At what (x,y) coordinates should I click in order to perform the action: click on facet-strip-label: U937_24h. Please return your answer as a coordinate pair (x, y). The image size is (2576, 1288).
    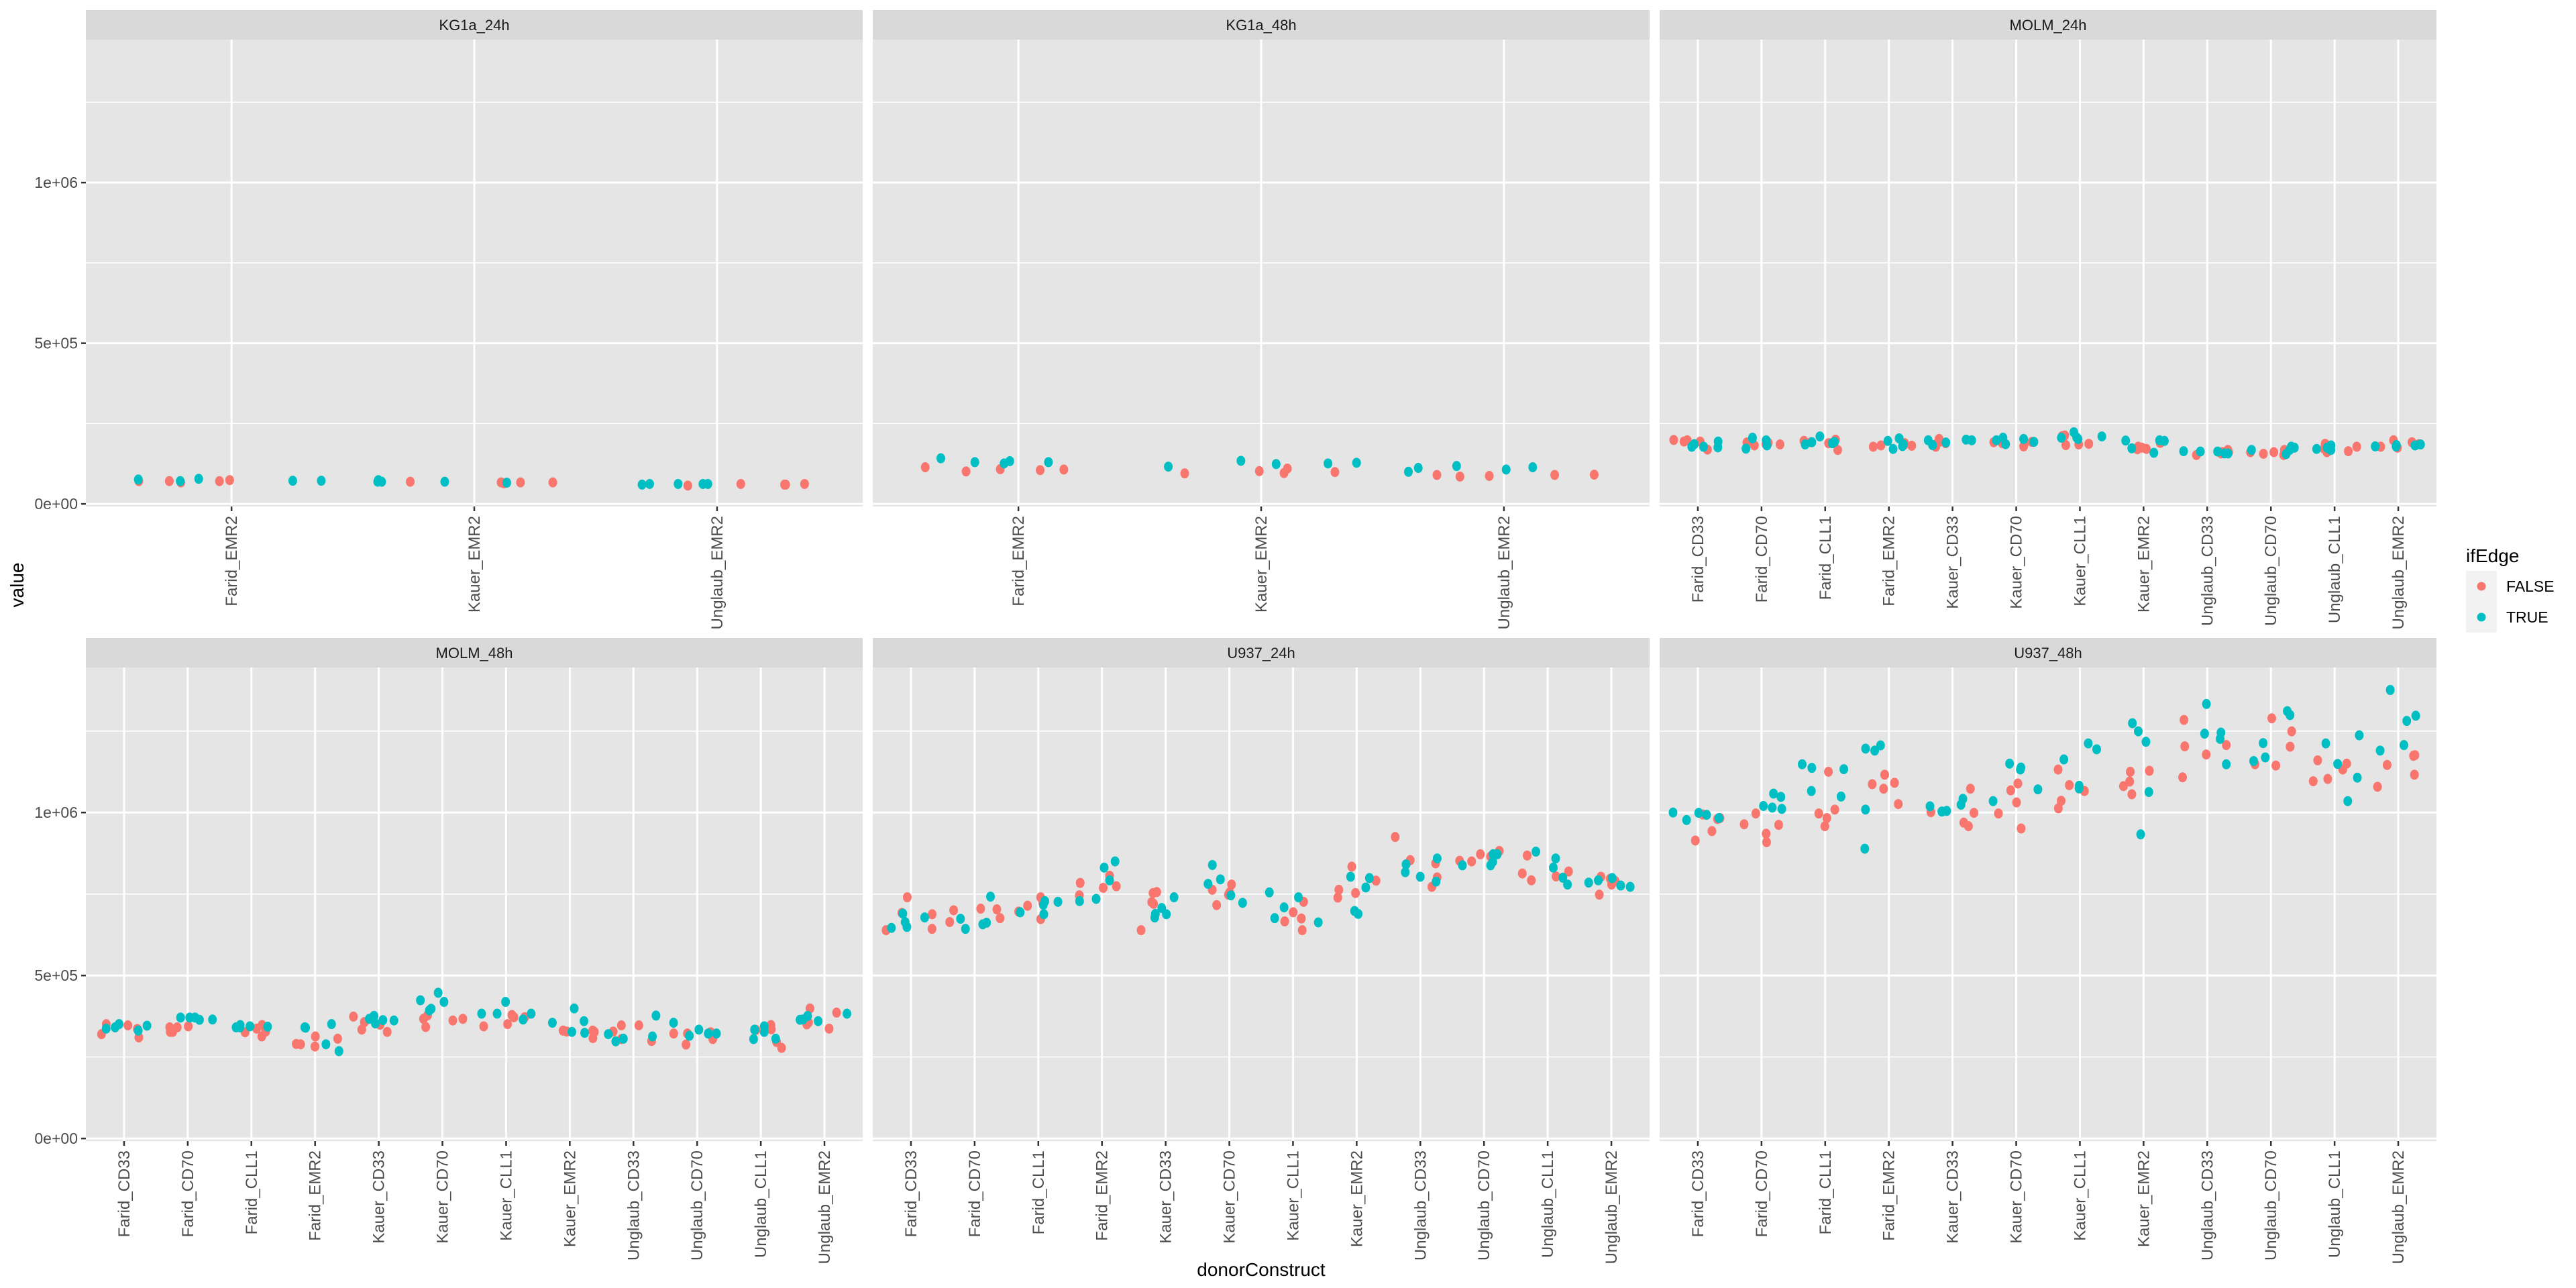
    Looking at the image, I should click on (1261, 653).